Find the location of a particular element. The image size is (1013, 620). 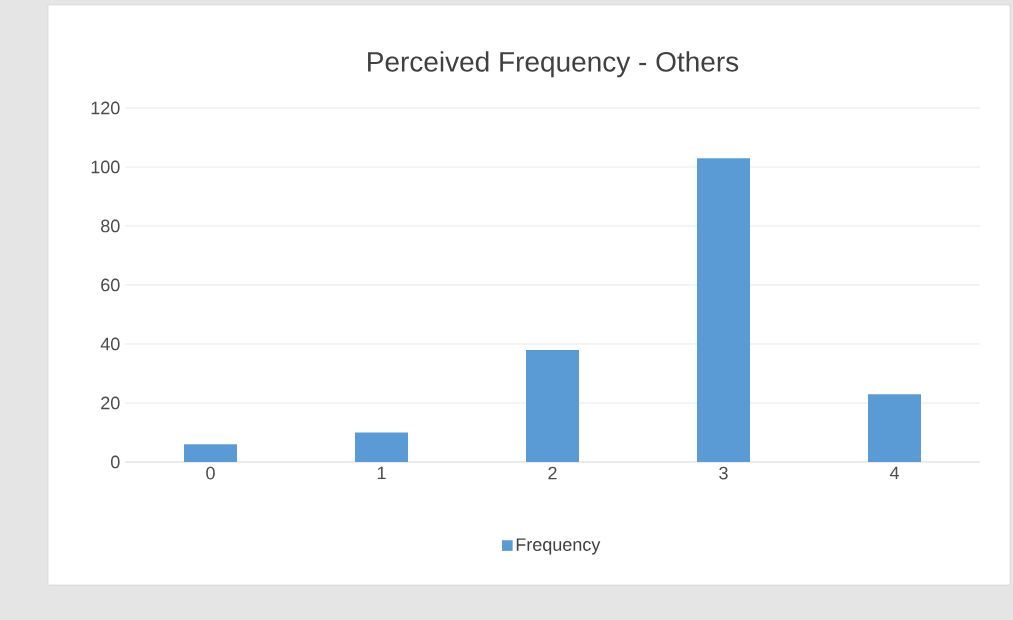

y-tick-label: 20 is located at coordinates (110, 403).